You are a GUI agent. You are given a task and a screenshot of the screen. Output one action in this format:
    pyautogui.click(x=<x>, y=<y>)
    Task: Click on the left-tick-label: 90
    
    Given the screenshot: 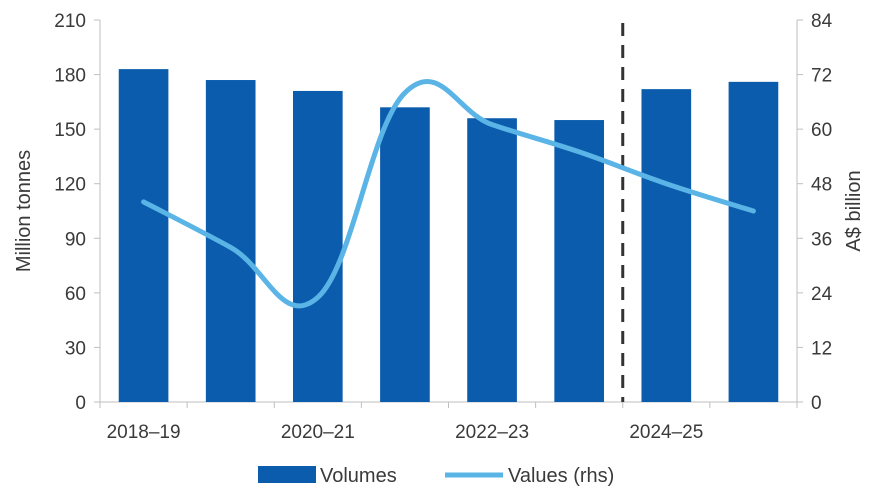 What is the action you would take?
    pyautogui.click(x=75, y=239)
    